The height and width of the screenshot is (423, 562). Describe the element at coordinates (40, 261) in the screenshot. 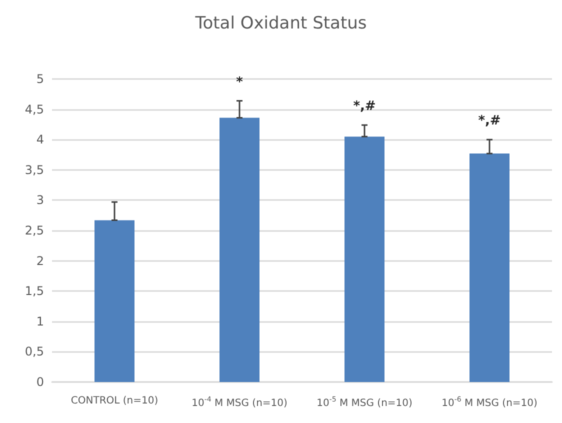

I see `y-tick-label: 2` at that location.